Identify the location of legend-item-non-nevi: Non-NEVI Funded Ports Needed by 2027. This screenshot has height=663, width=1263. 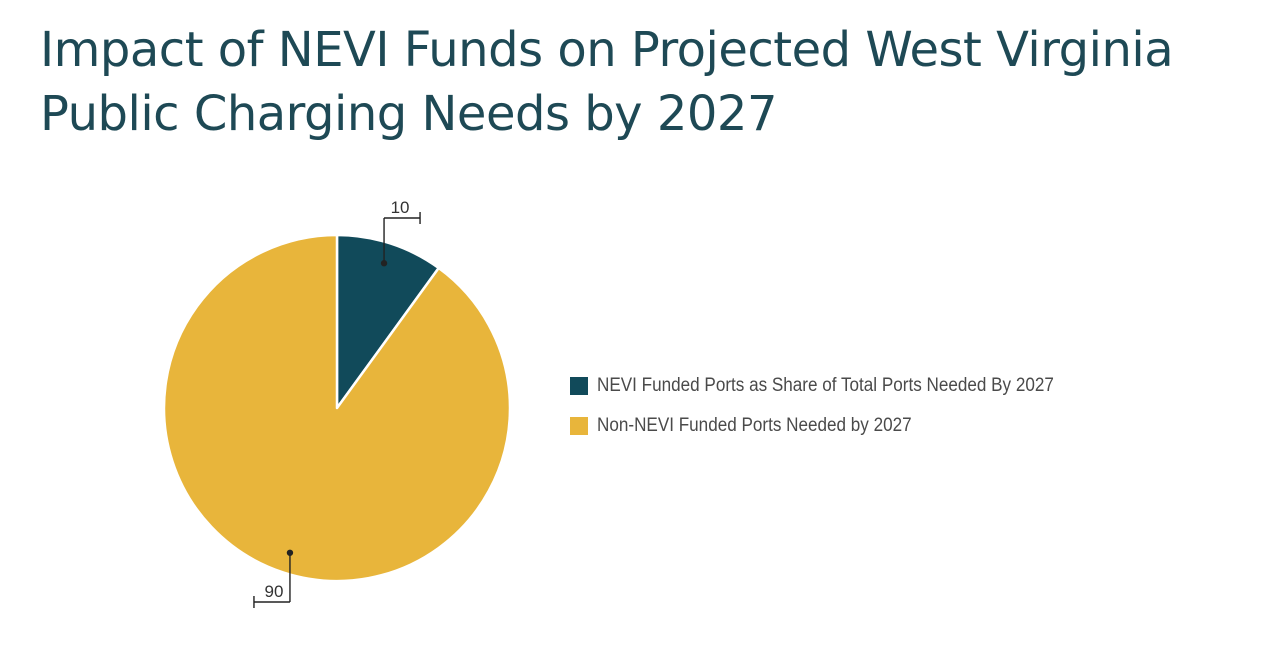
(837, 426).